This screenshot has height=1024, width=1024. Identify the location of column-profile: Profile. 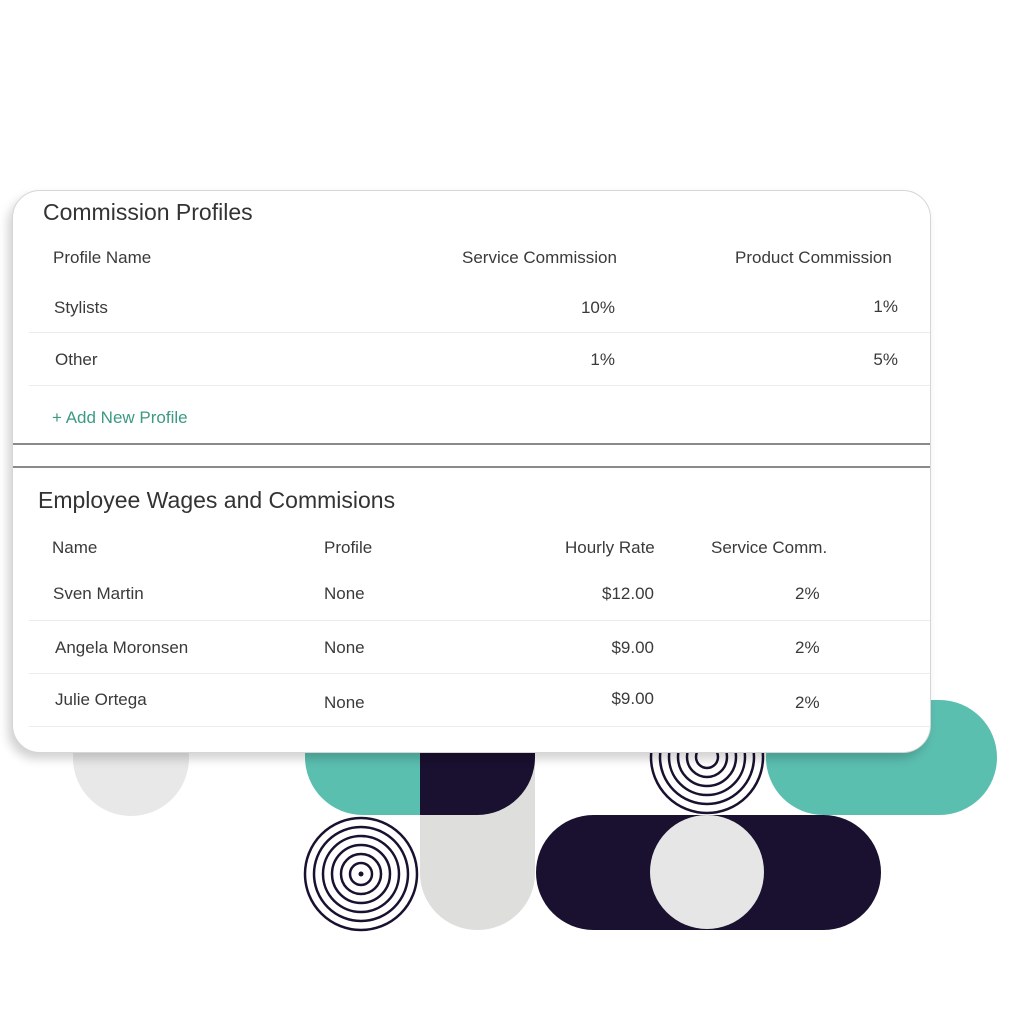
(348, 547).